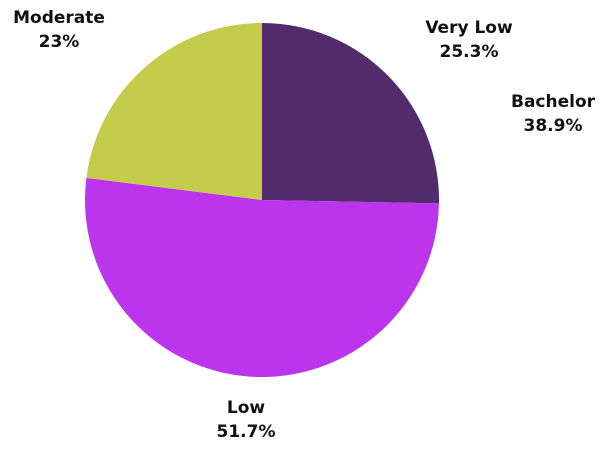  Describe the element at coordinates (469, 40) in the screenshot. I see `slice-label-very-low: Very Low 25.3%` at that location.